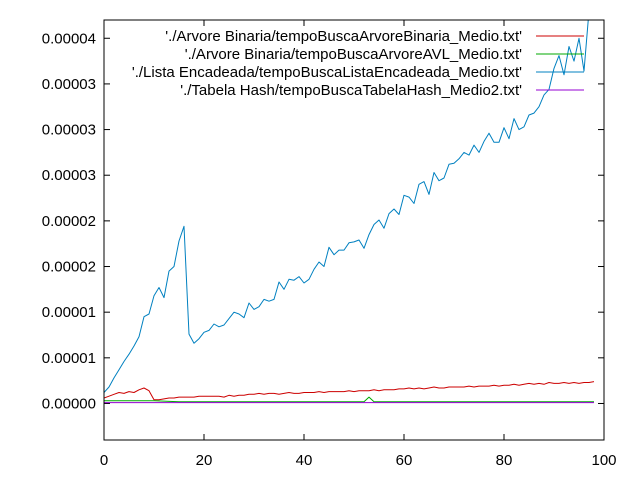 This screenshot has width=640, height=480. Describe the element at coordinates (69, 38) in the screenshot. I see `y-tick-label: 0.00004` at that location.